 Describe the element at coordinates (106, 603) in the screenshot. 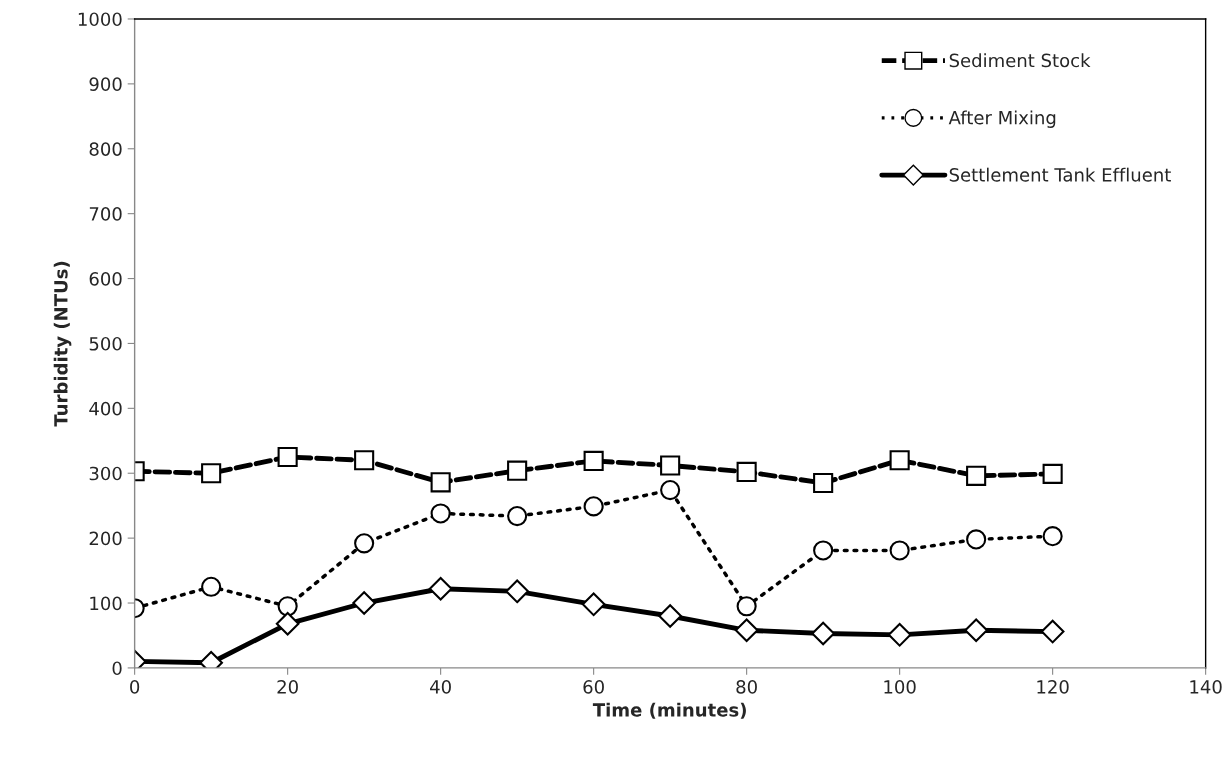

I see `y-tick-label: 100` at that location.